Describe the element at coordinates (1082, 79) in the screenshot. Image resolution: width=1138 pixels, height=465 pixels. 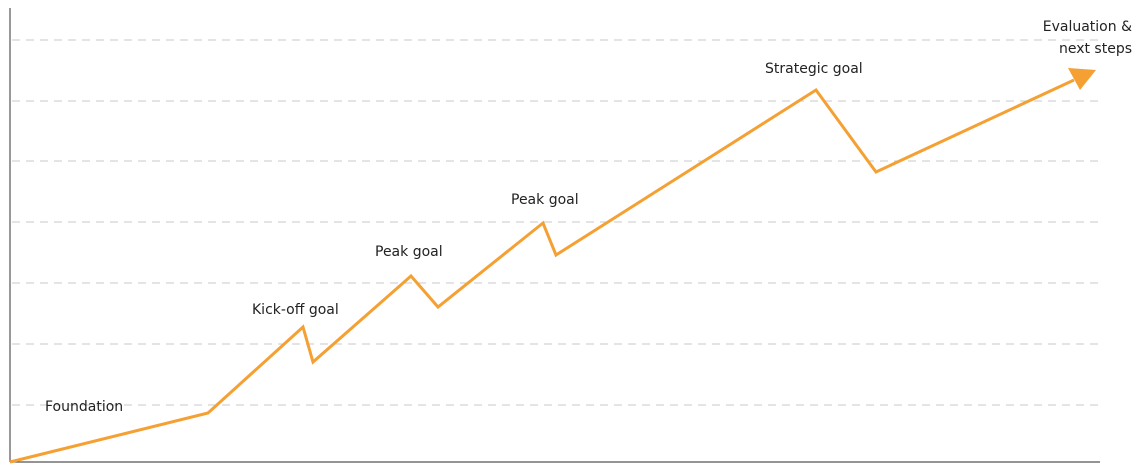
I see `arrow-head` at that location.